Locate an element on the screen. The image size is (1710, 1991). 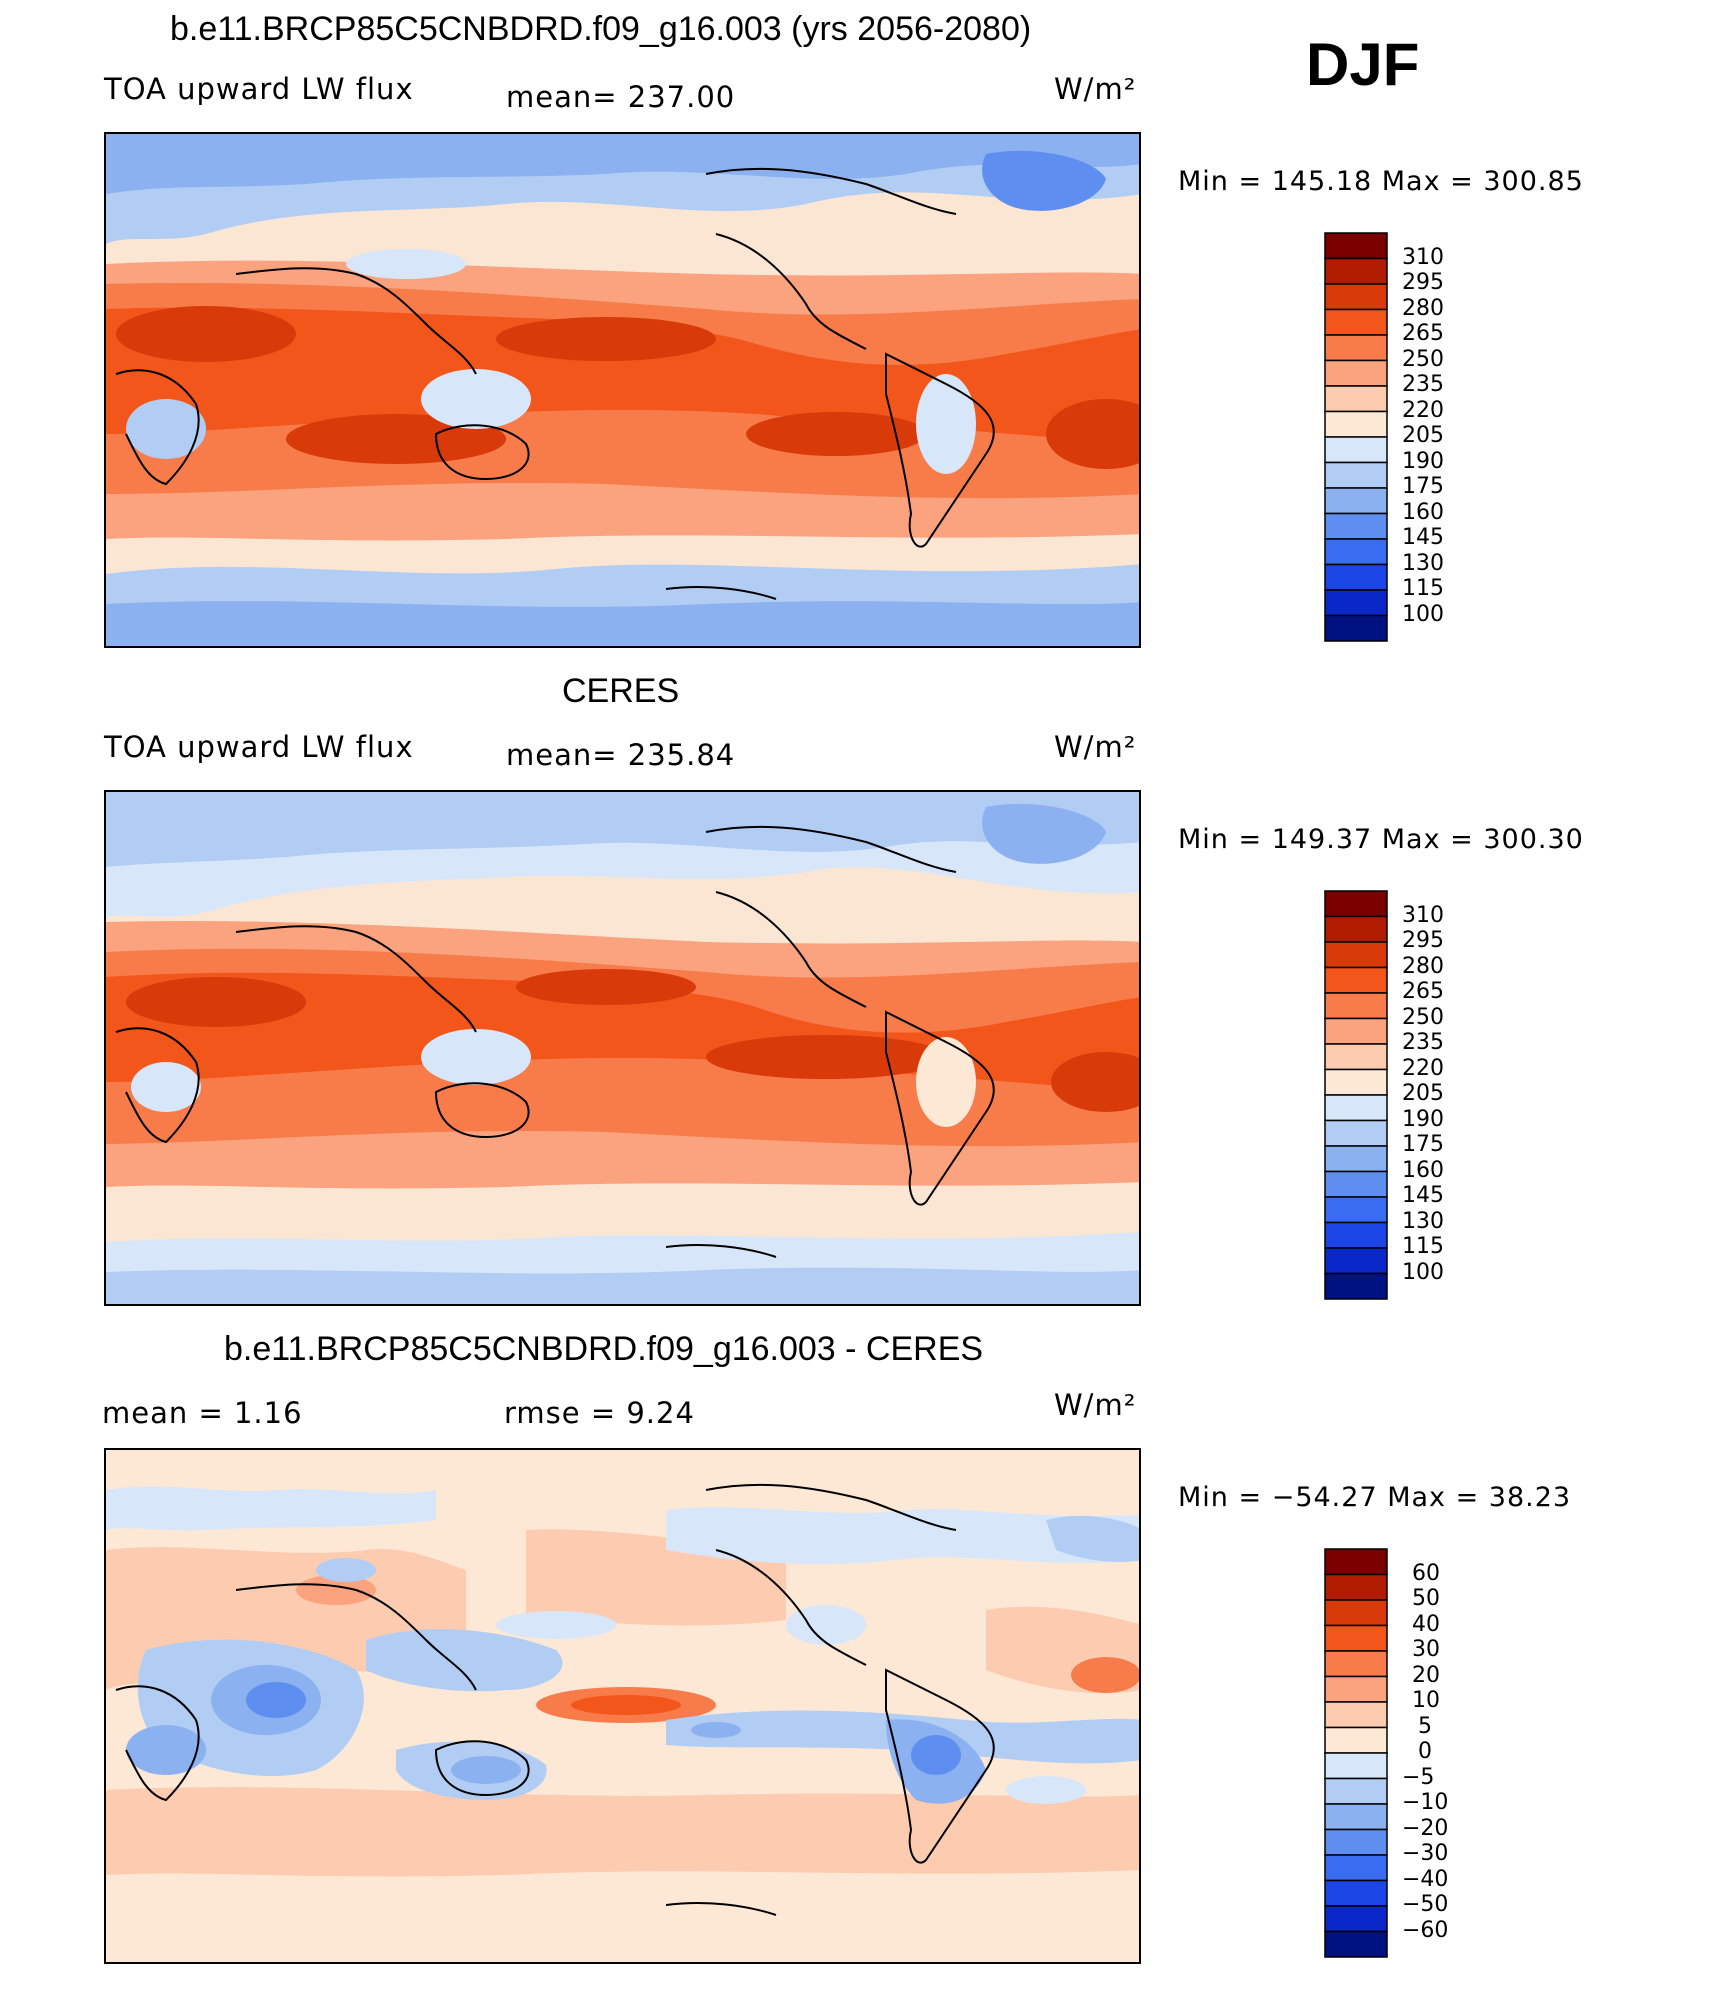
colorbar-label: −30 is located at coordinates (1425, 1853).